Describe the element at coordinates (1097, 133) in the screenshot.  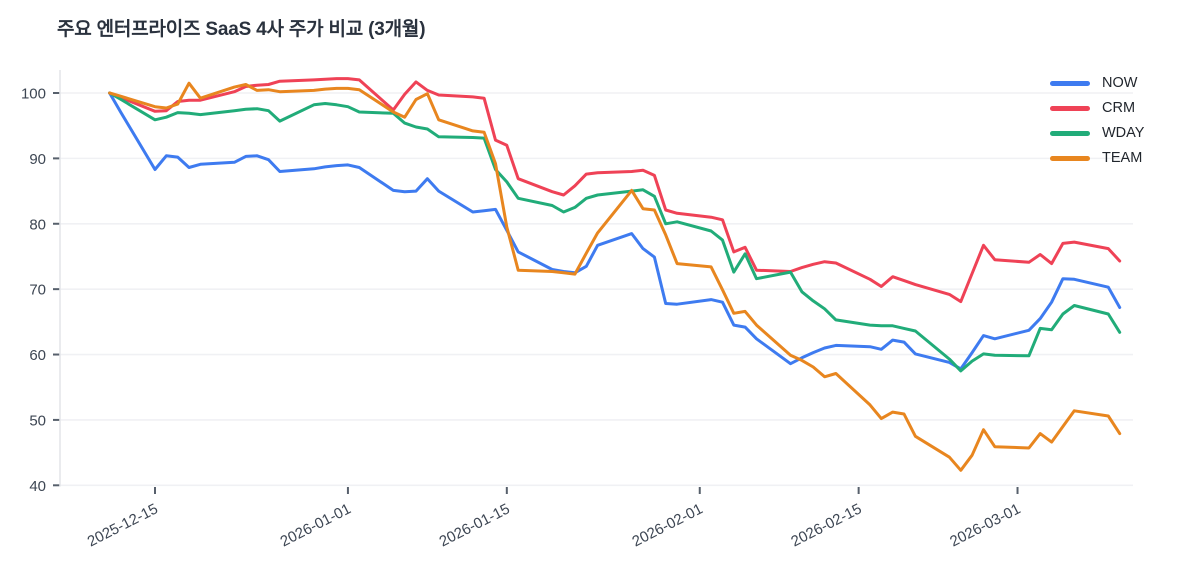
I see `legend-item-wday: WDAY` at that location.